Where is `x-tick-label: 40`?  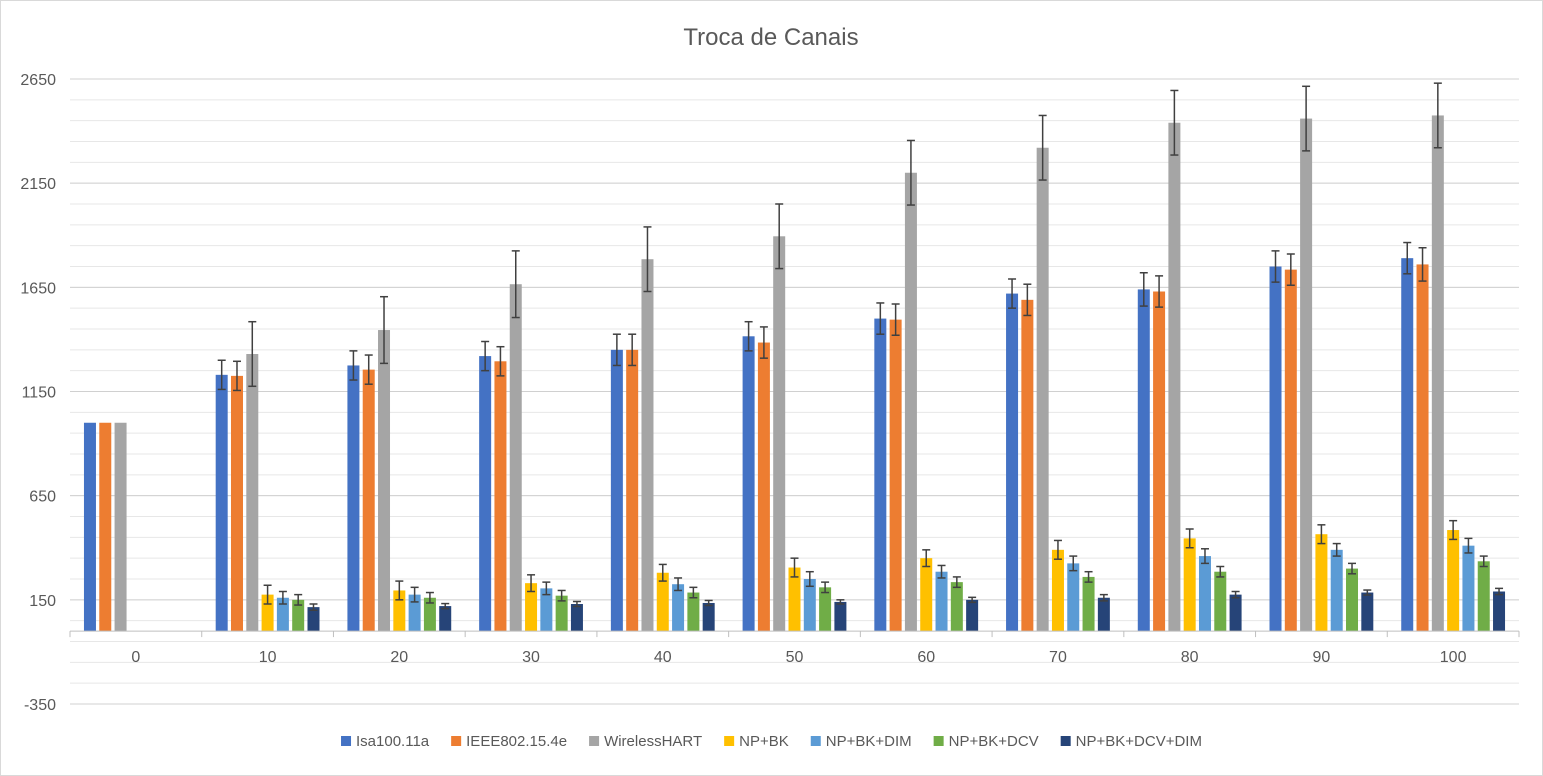
x-tick-label: 40 is located at coordinates (663, 657).